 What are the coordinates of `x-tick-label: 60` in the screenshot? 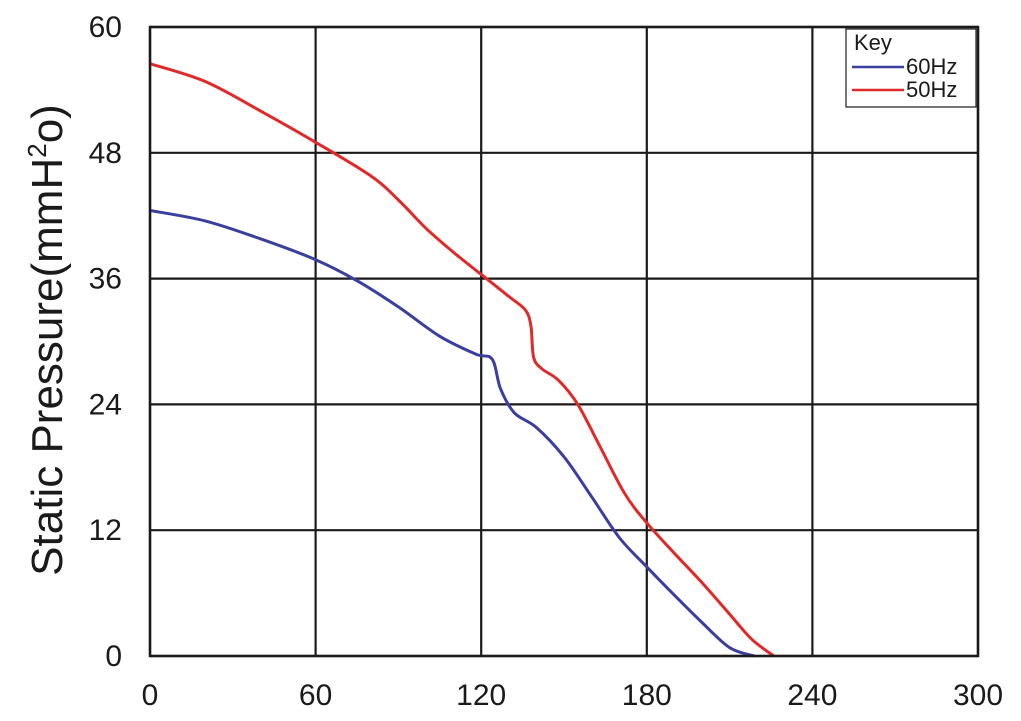 It's located at (315, 695).